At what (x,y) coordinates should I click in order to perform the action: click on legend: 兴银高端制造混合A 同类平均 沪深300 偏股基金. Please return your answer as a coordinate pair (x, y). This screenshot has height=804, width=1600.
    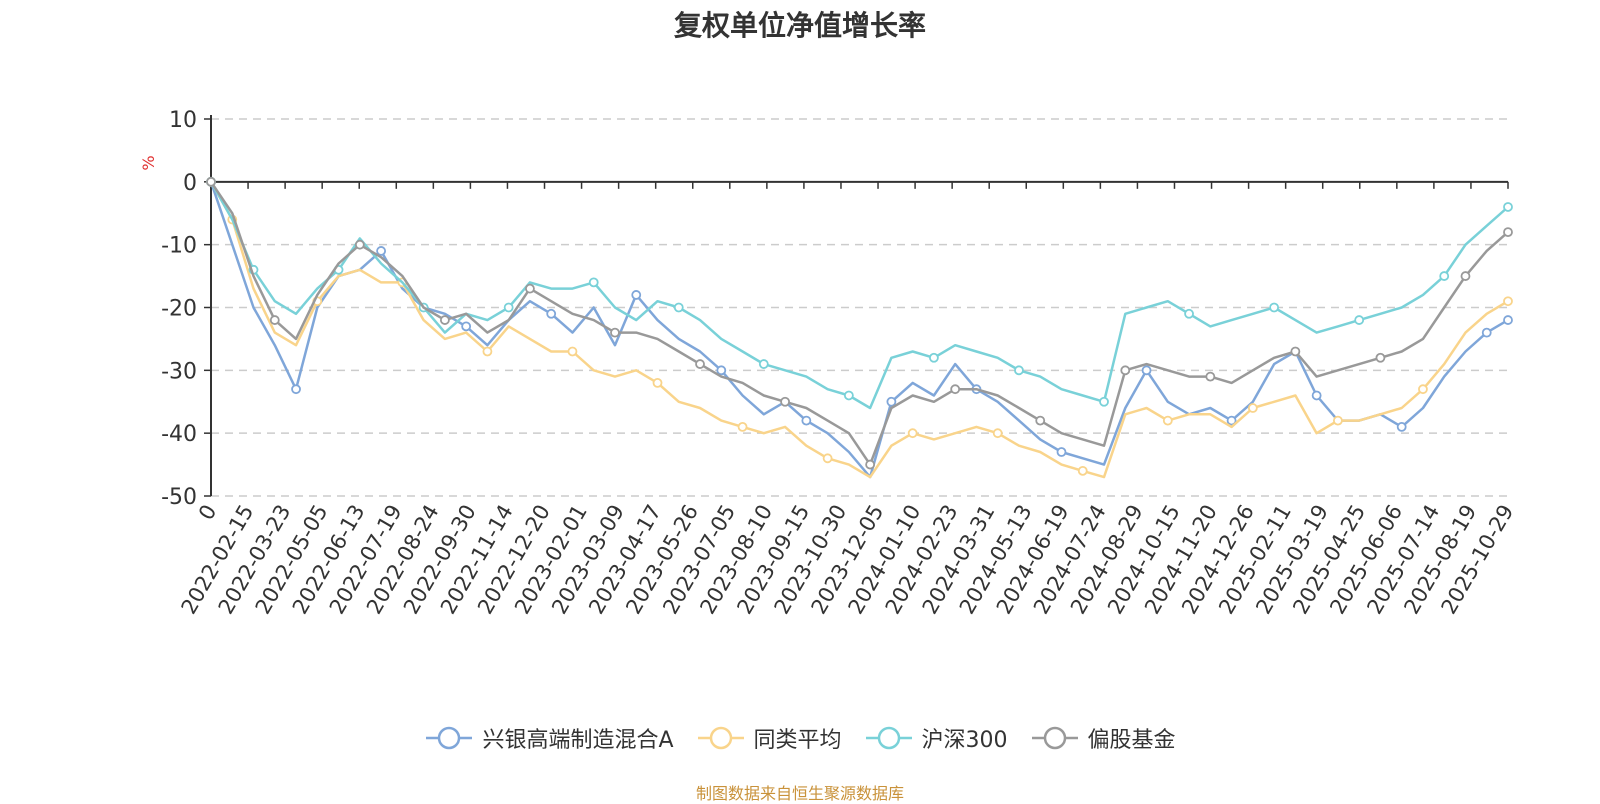
    Looking at the image, I should click on (800, 738).